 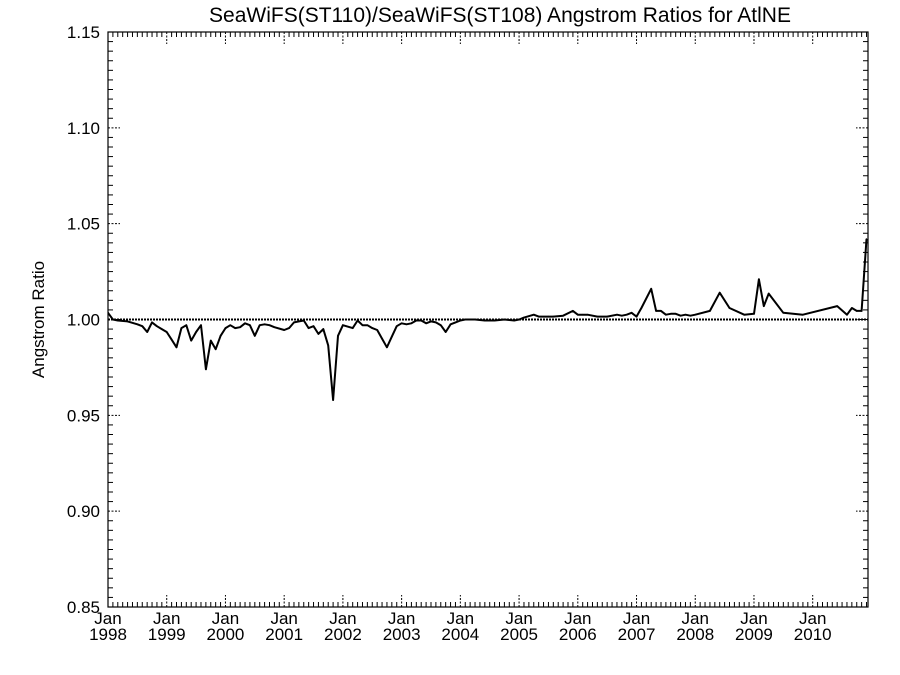 What do you see at coordinates (637, 634) in the screenshot?
I see `x-tick-label-year: 2007` at bounding box center [637, 634].